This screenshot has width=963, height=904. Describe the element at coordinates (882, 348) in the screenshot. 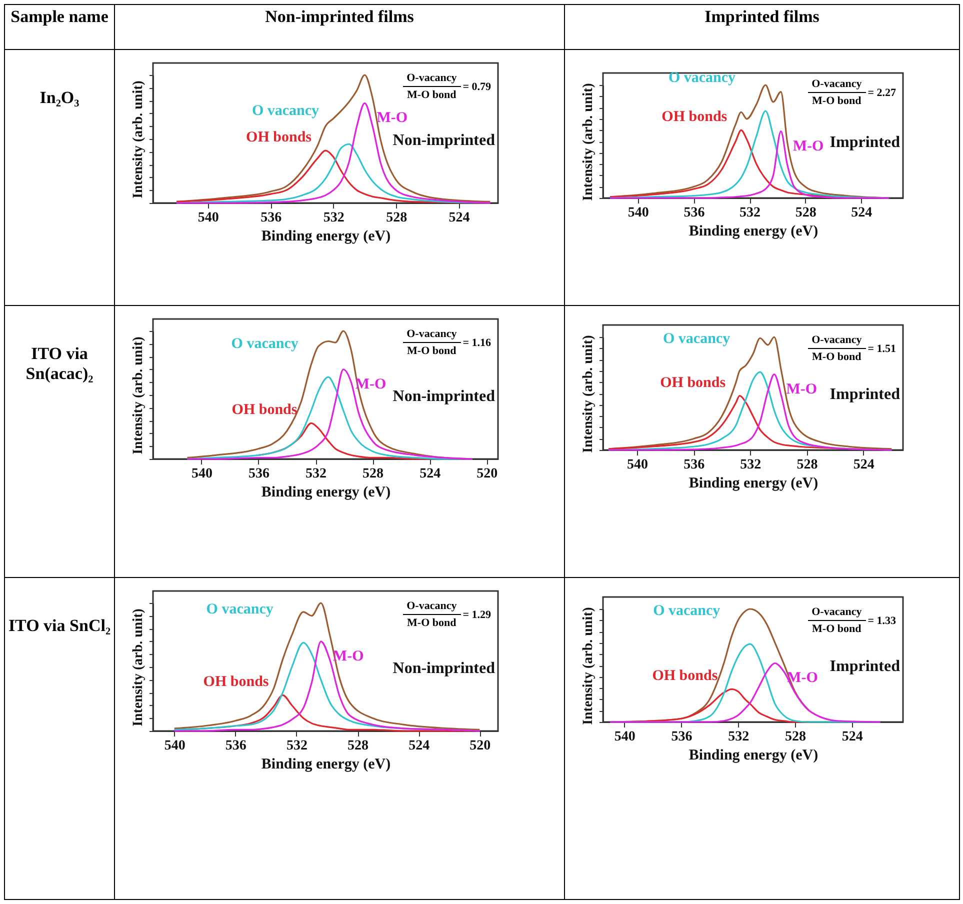

I see `annotation: = 1.51` at that location.